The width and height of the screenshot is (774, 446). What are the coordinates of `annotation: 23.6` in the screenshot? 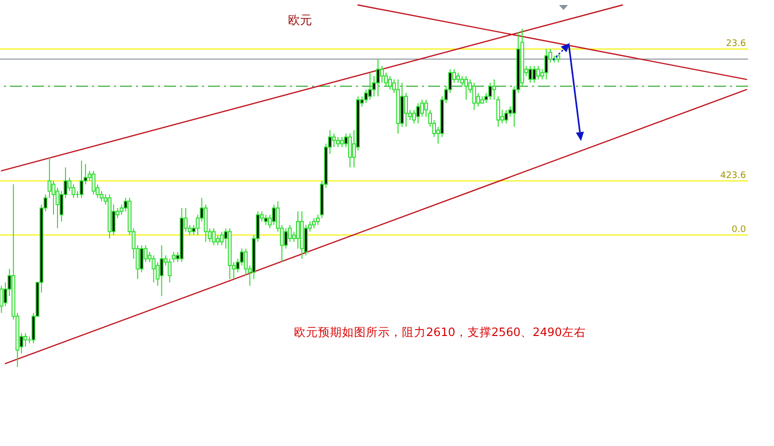 It's located at (736, 43).